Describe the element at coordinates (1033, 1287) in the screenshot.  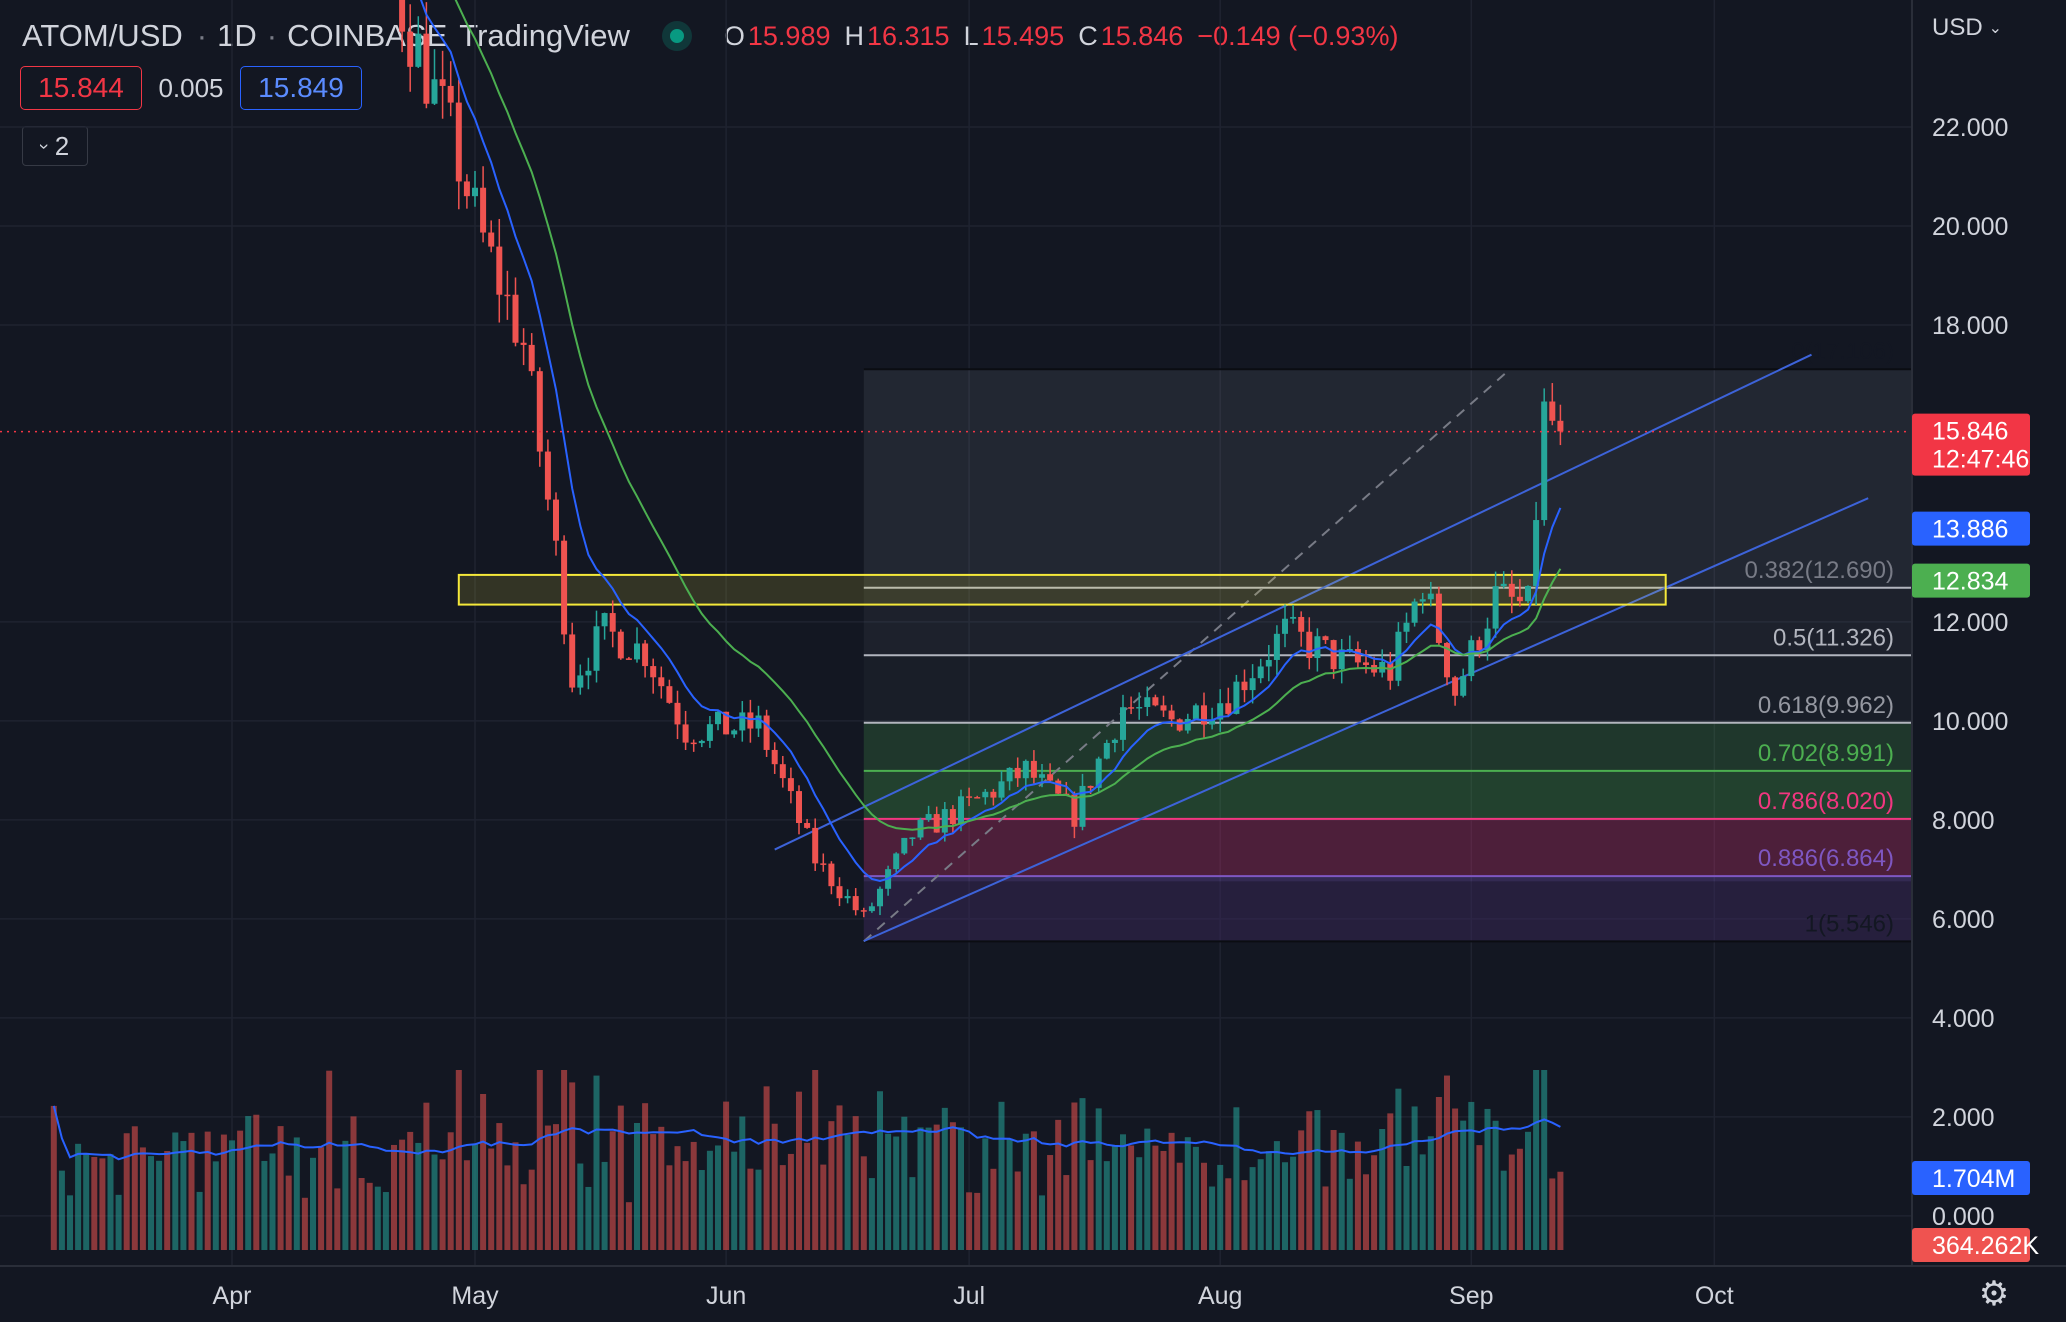
I see `time-axis: Apr May Jun Jul Aug Sep Oct` at that location.